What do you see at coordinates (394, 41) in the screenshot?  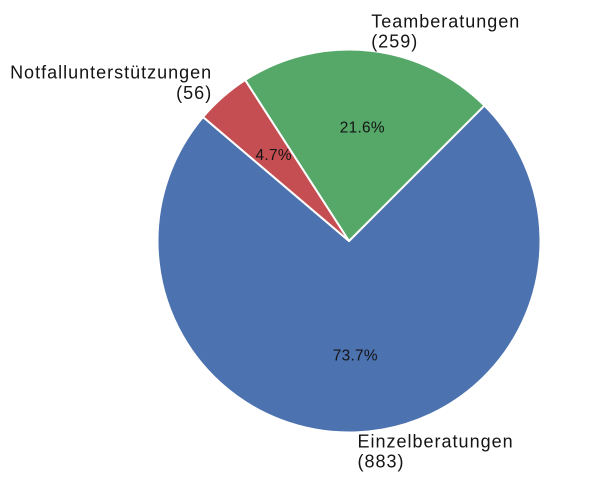 I see `svg-text: (259)` at bounding box center [394, 41].